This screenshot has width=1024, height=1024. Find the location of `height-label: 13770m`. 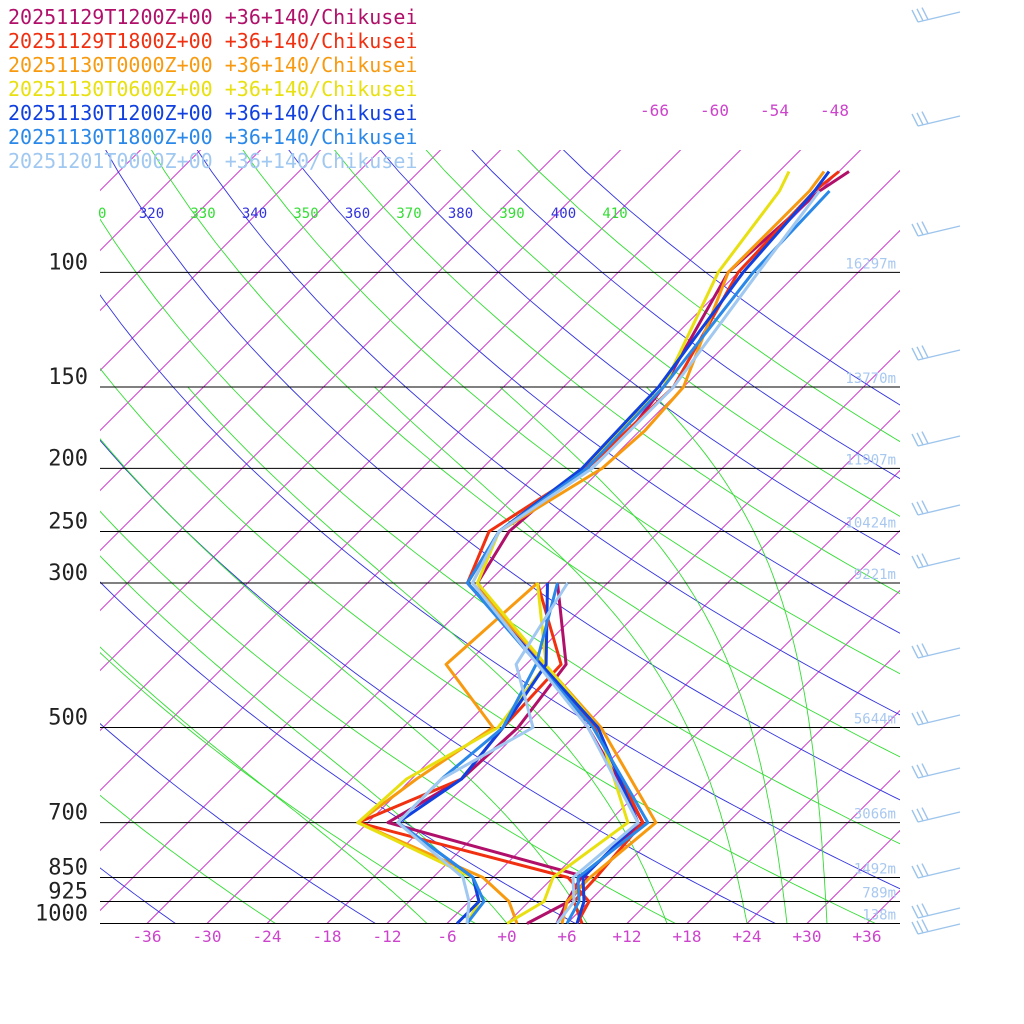

height-label: 13770m is located at coordinates (870, 379).